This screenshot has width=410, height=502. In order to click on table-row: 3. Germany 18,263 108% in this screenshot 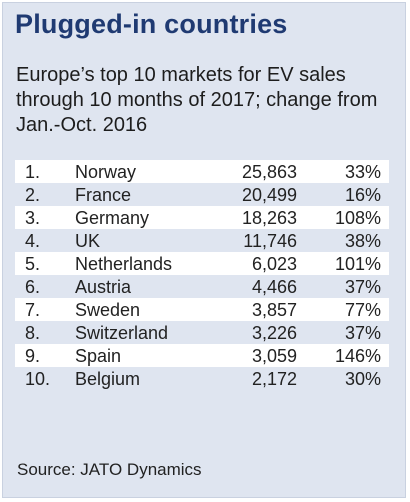, I will do `click(202, 217)`.